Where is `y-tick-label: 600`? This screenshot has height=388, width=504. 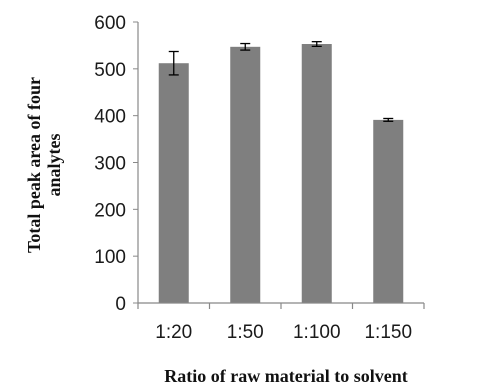 y-tick-label: 600 is located at coordinates (110, 23).